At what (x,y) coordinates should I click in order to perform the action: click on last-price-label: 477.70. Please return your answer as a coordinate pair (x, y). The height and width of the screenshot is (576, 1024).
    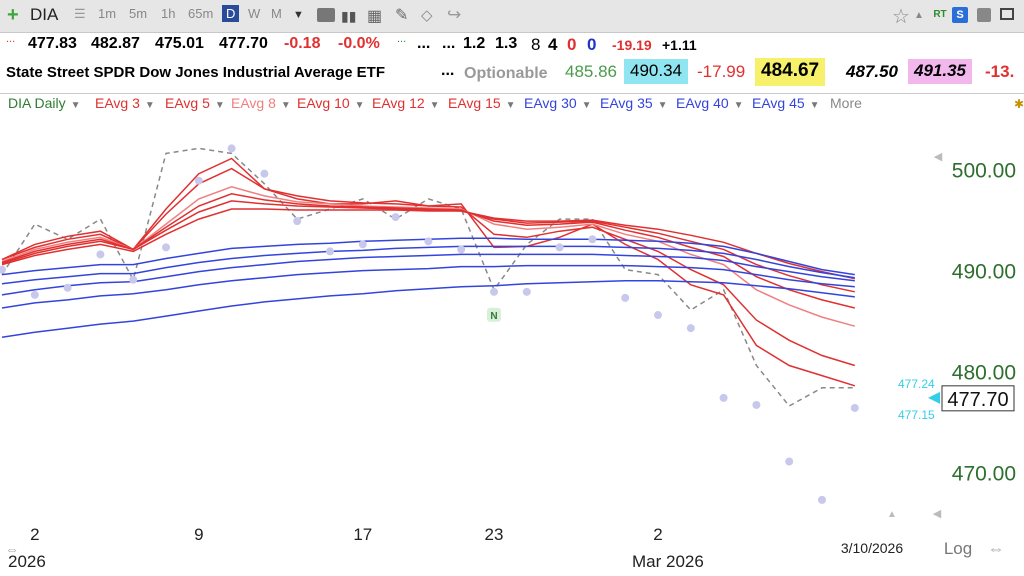
    Looking at the image, I should click on (977, 400).